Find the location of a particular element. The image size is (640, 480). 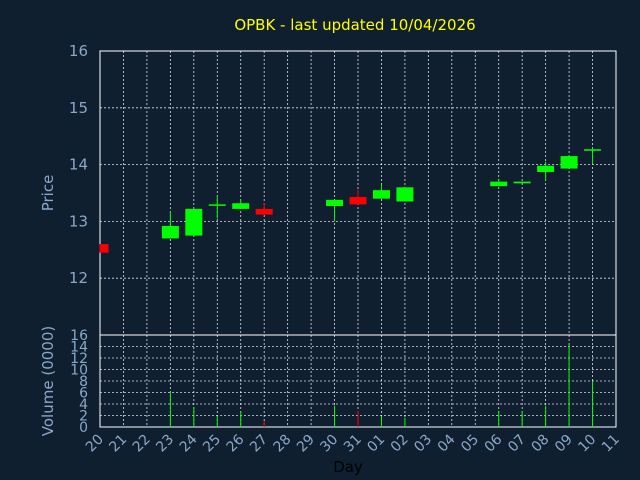

x-tick-label: 21 is located at coordinates (118, 444).